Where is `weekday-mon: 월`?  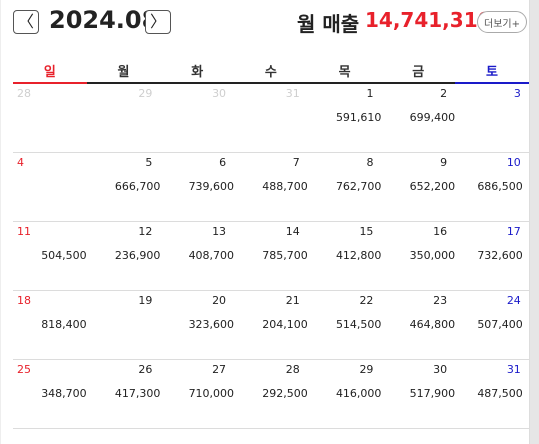
weekday-mon: 월 is located at coordinates (123, 72).